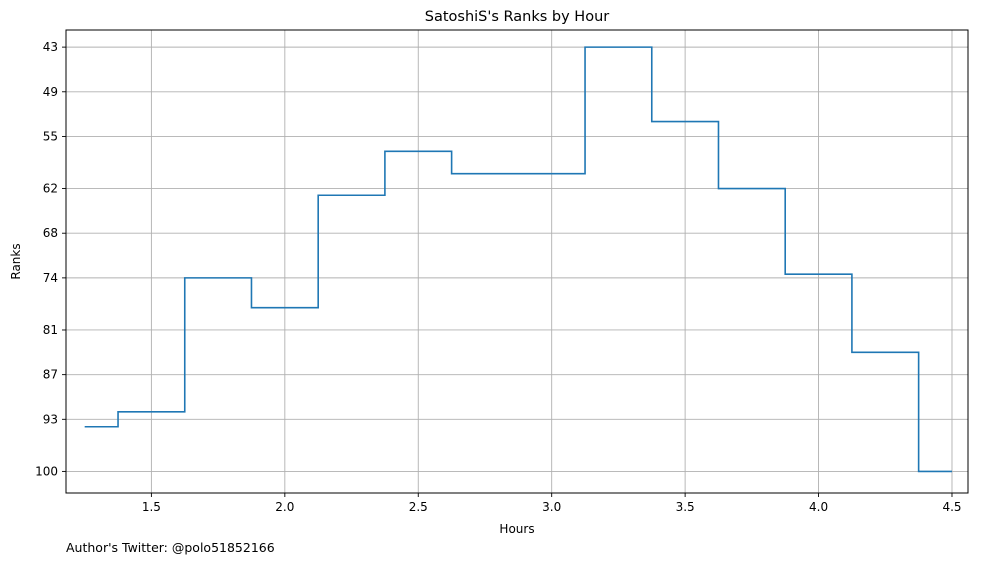 The image size is (1005, 562). I want to click on x-axis-ticks: 1.5 2.0 2.5 3.0 3.5 4.0 4.5, so click(552, 503).